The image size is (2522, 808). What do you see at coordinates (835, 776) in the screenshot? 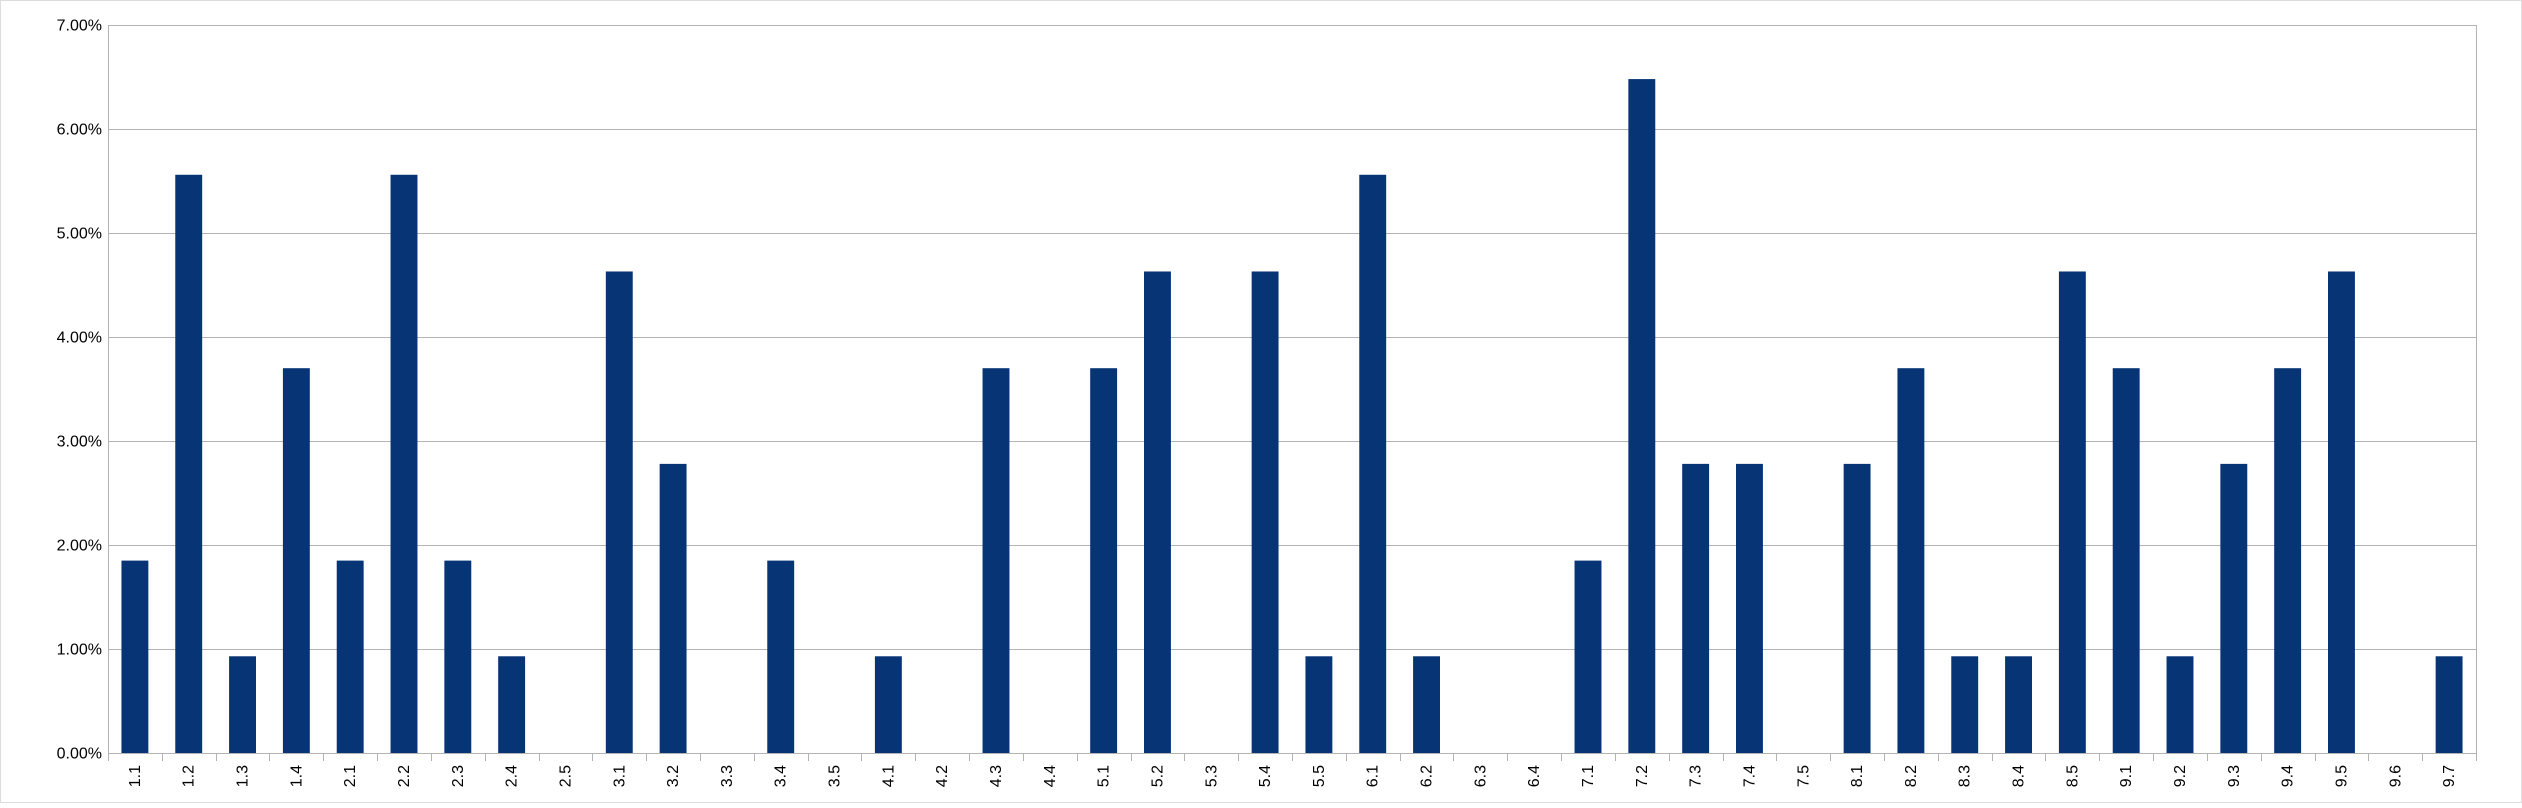
I see `x-tick-label: 3.5` at bounding box center [835, 776].